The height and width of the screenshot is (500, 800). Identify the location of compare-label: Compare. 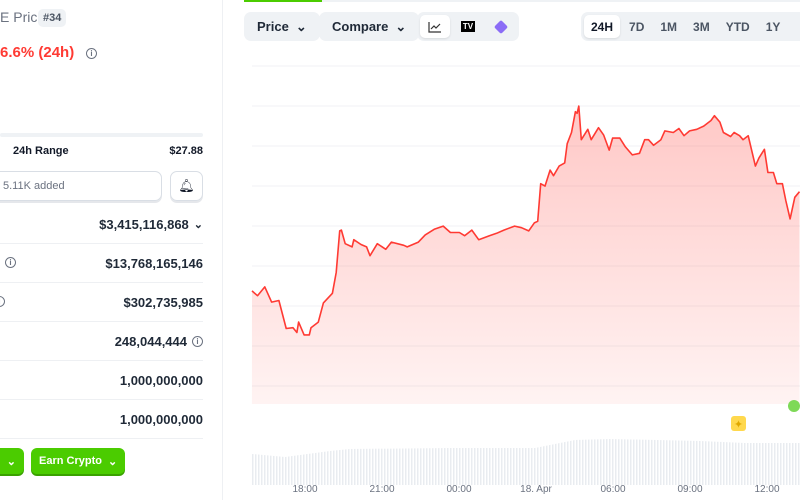
(360, 26).